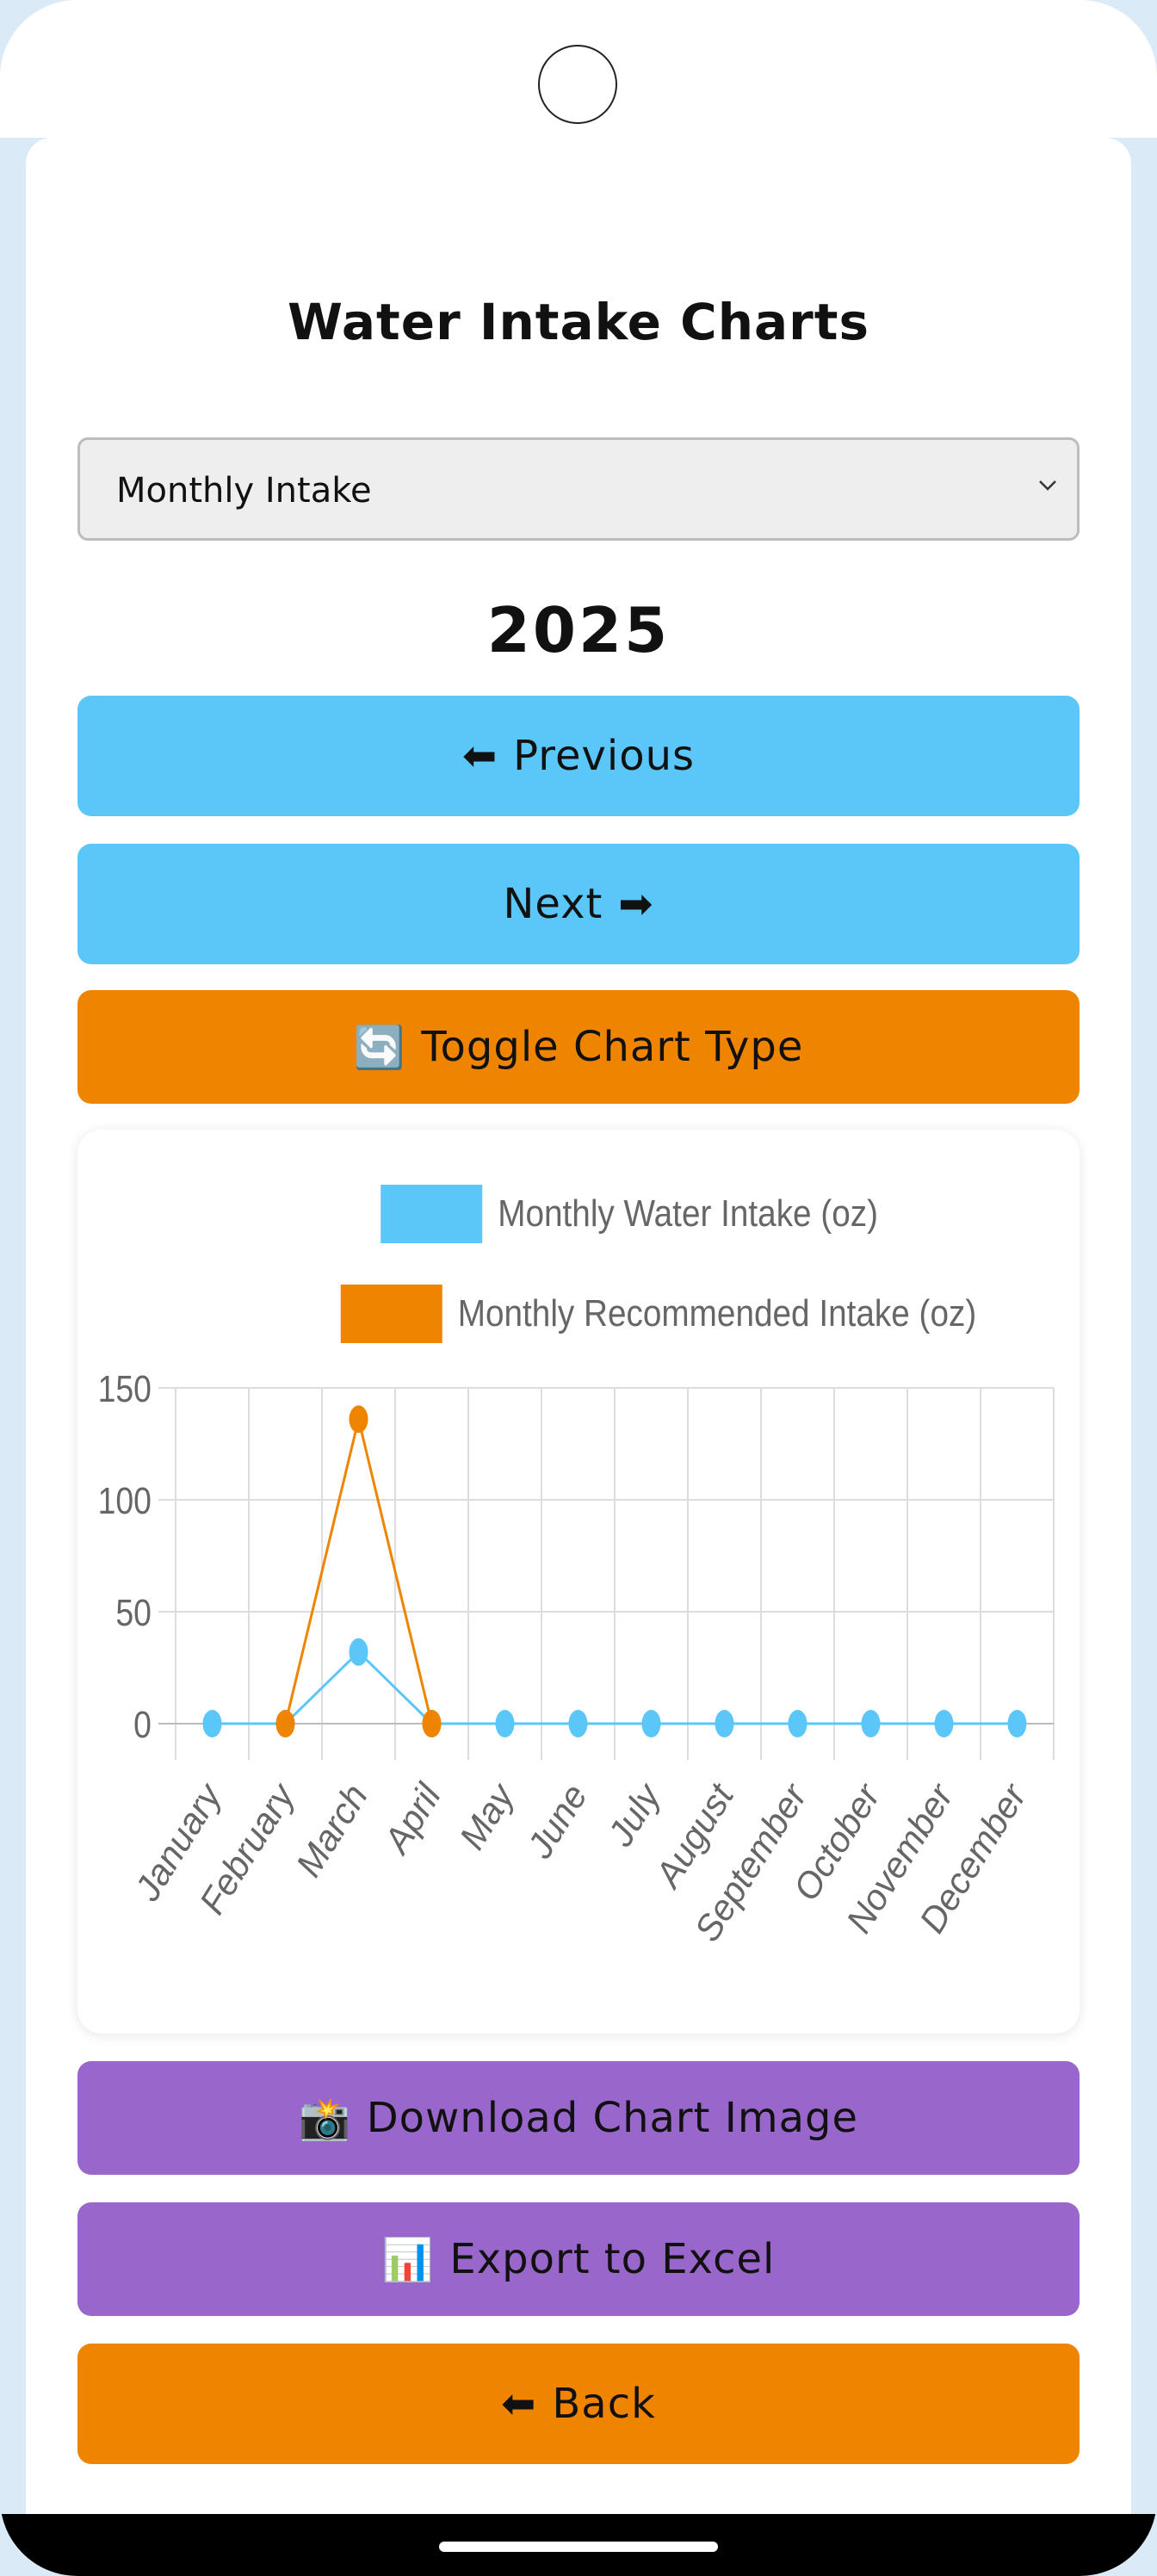 Image resolution: width=1157 pixels, height=2576 pixels. I want to click on year-label: 2025, so click(579, 630).